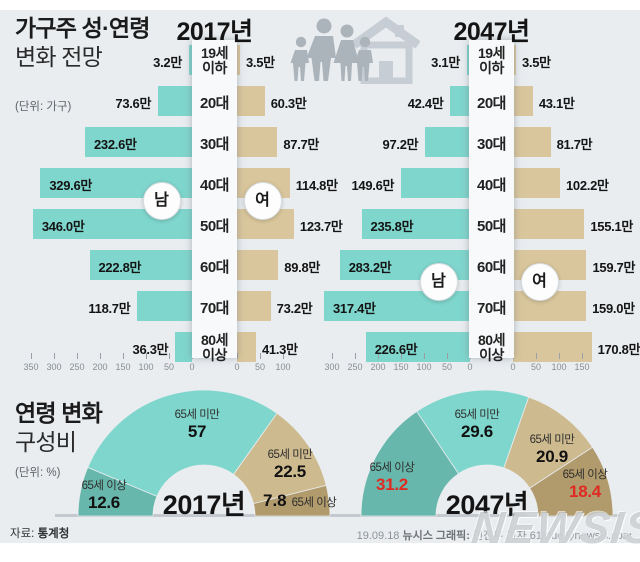 The width and height of the screenshot is (640, 562). Describe the element at coordinates (301, 144) in the screenshot. I see `female-value-label: 87.7만` at that location.